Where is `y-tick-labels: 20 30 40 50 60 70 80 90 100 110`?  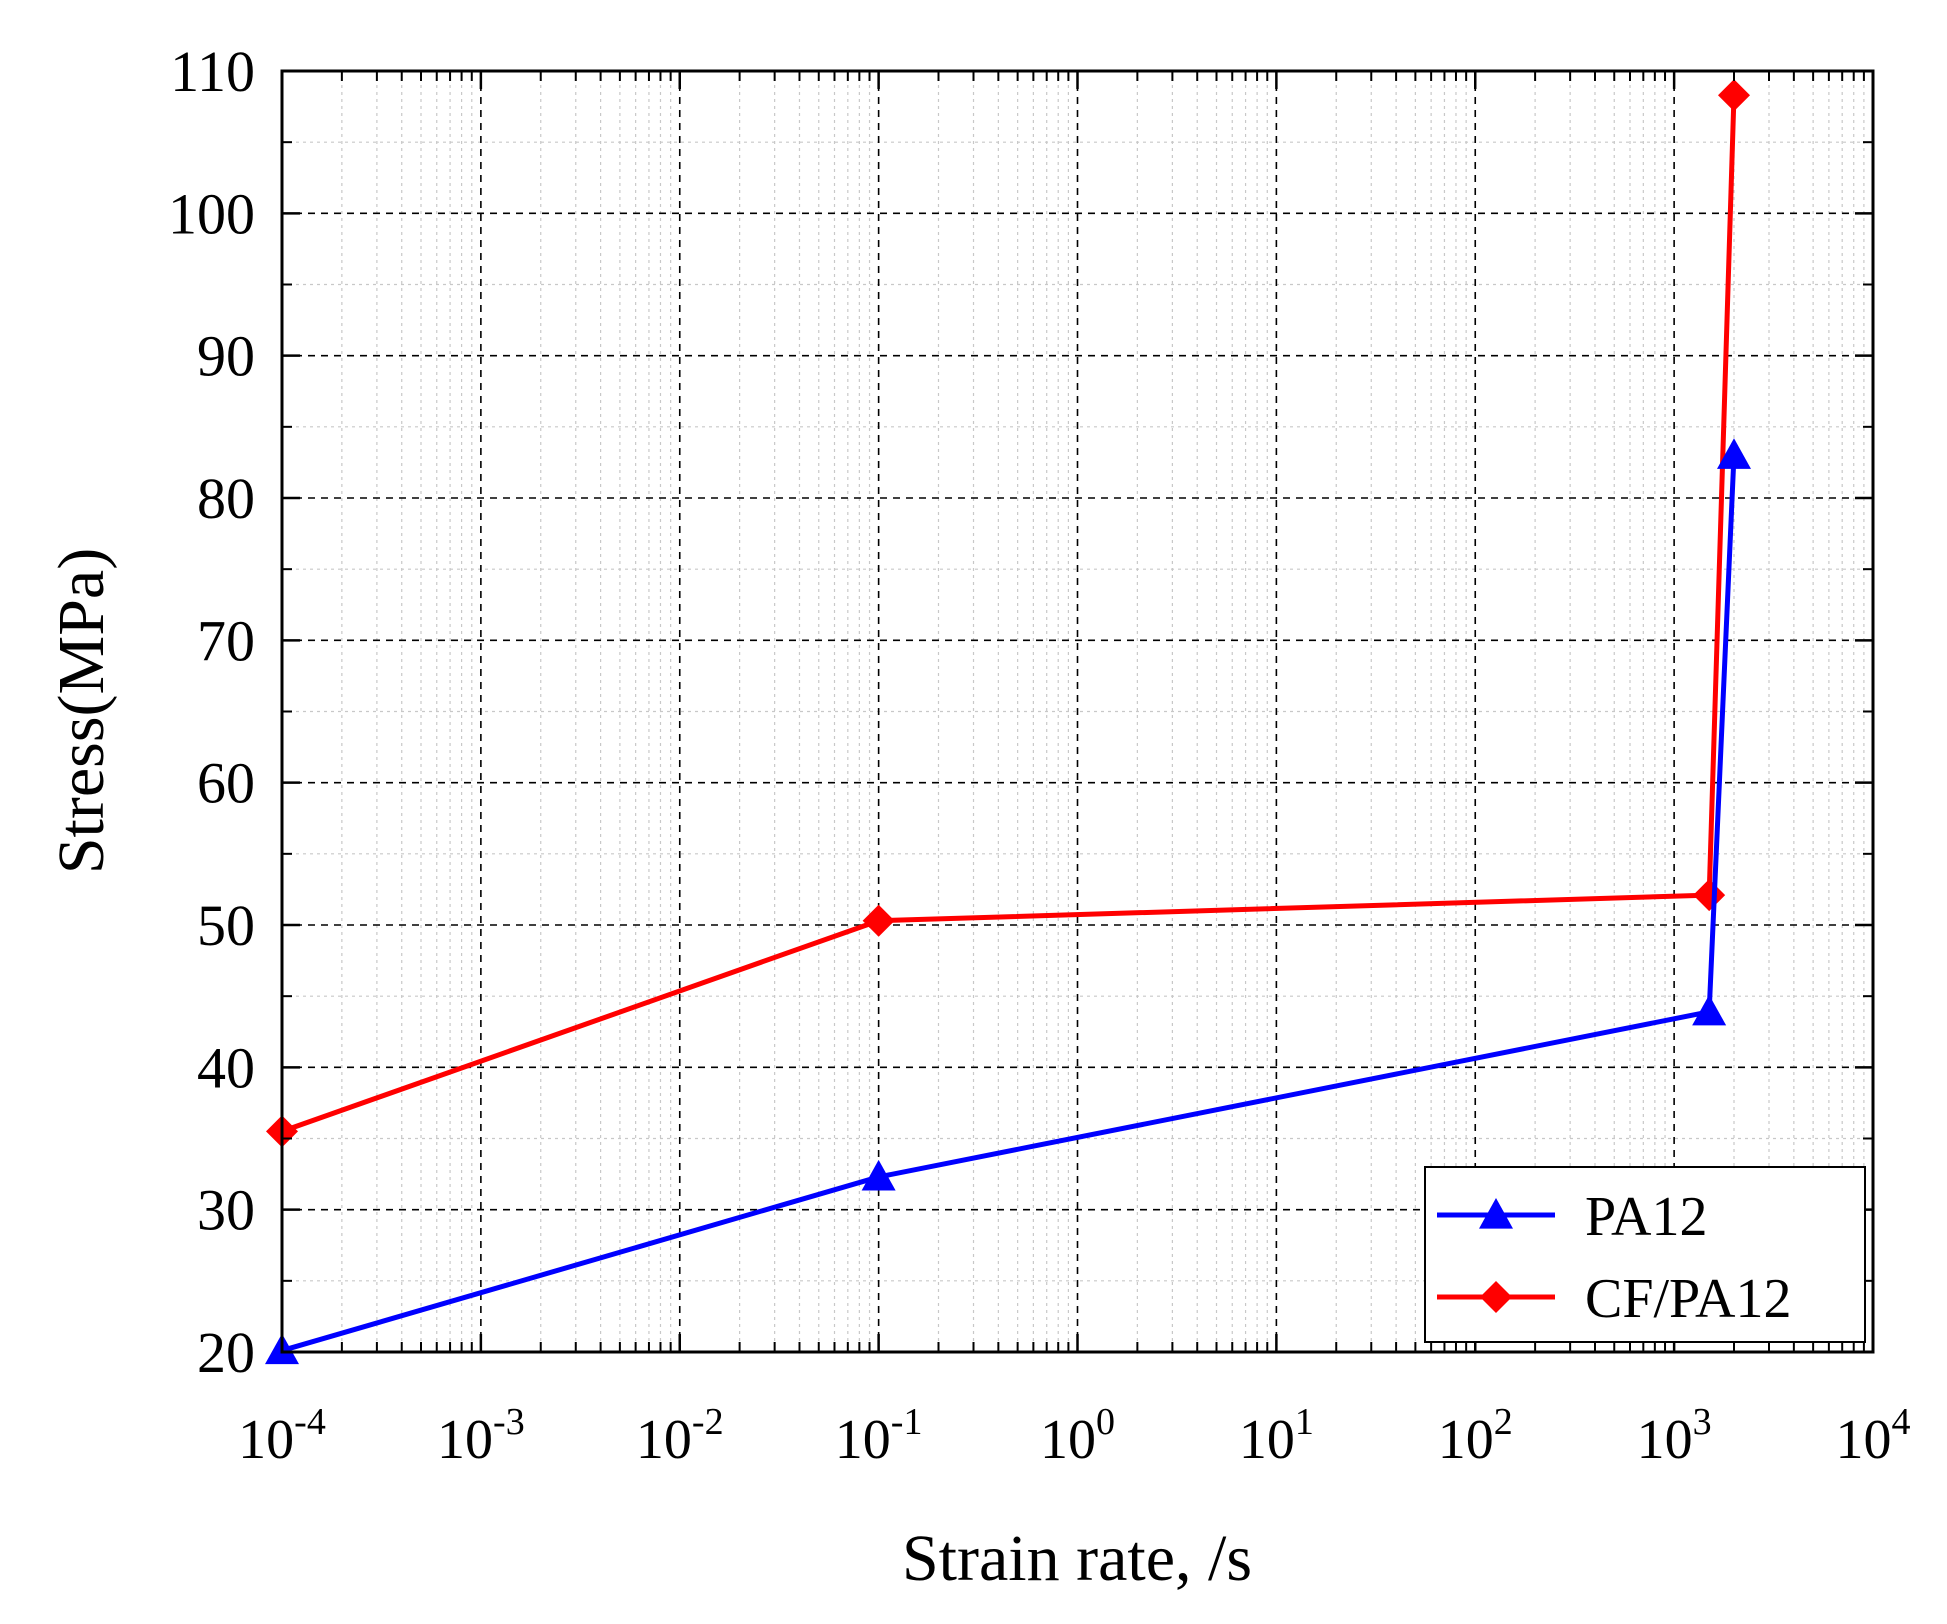
y-tick-labels: 20 30 40 50 60 70 80 90 100 110 is located at coordinates (211, 712).